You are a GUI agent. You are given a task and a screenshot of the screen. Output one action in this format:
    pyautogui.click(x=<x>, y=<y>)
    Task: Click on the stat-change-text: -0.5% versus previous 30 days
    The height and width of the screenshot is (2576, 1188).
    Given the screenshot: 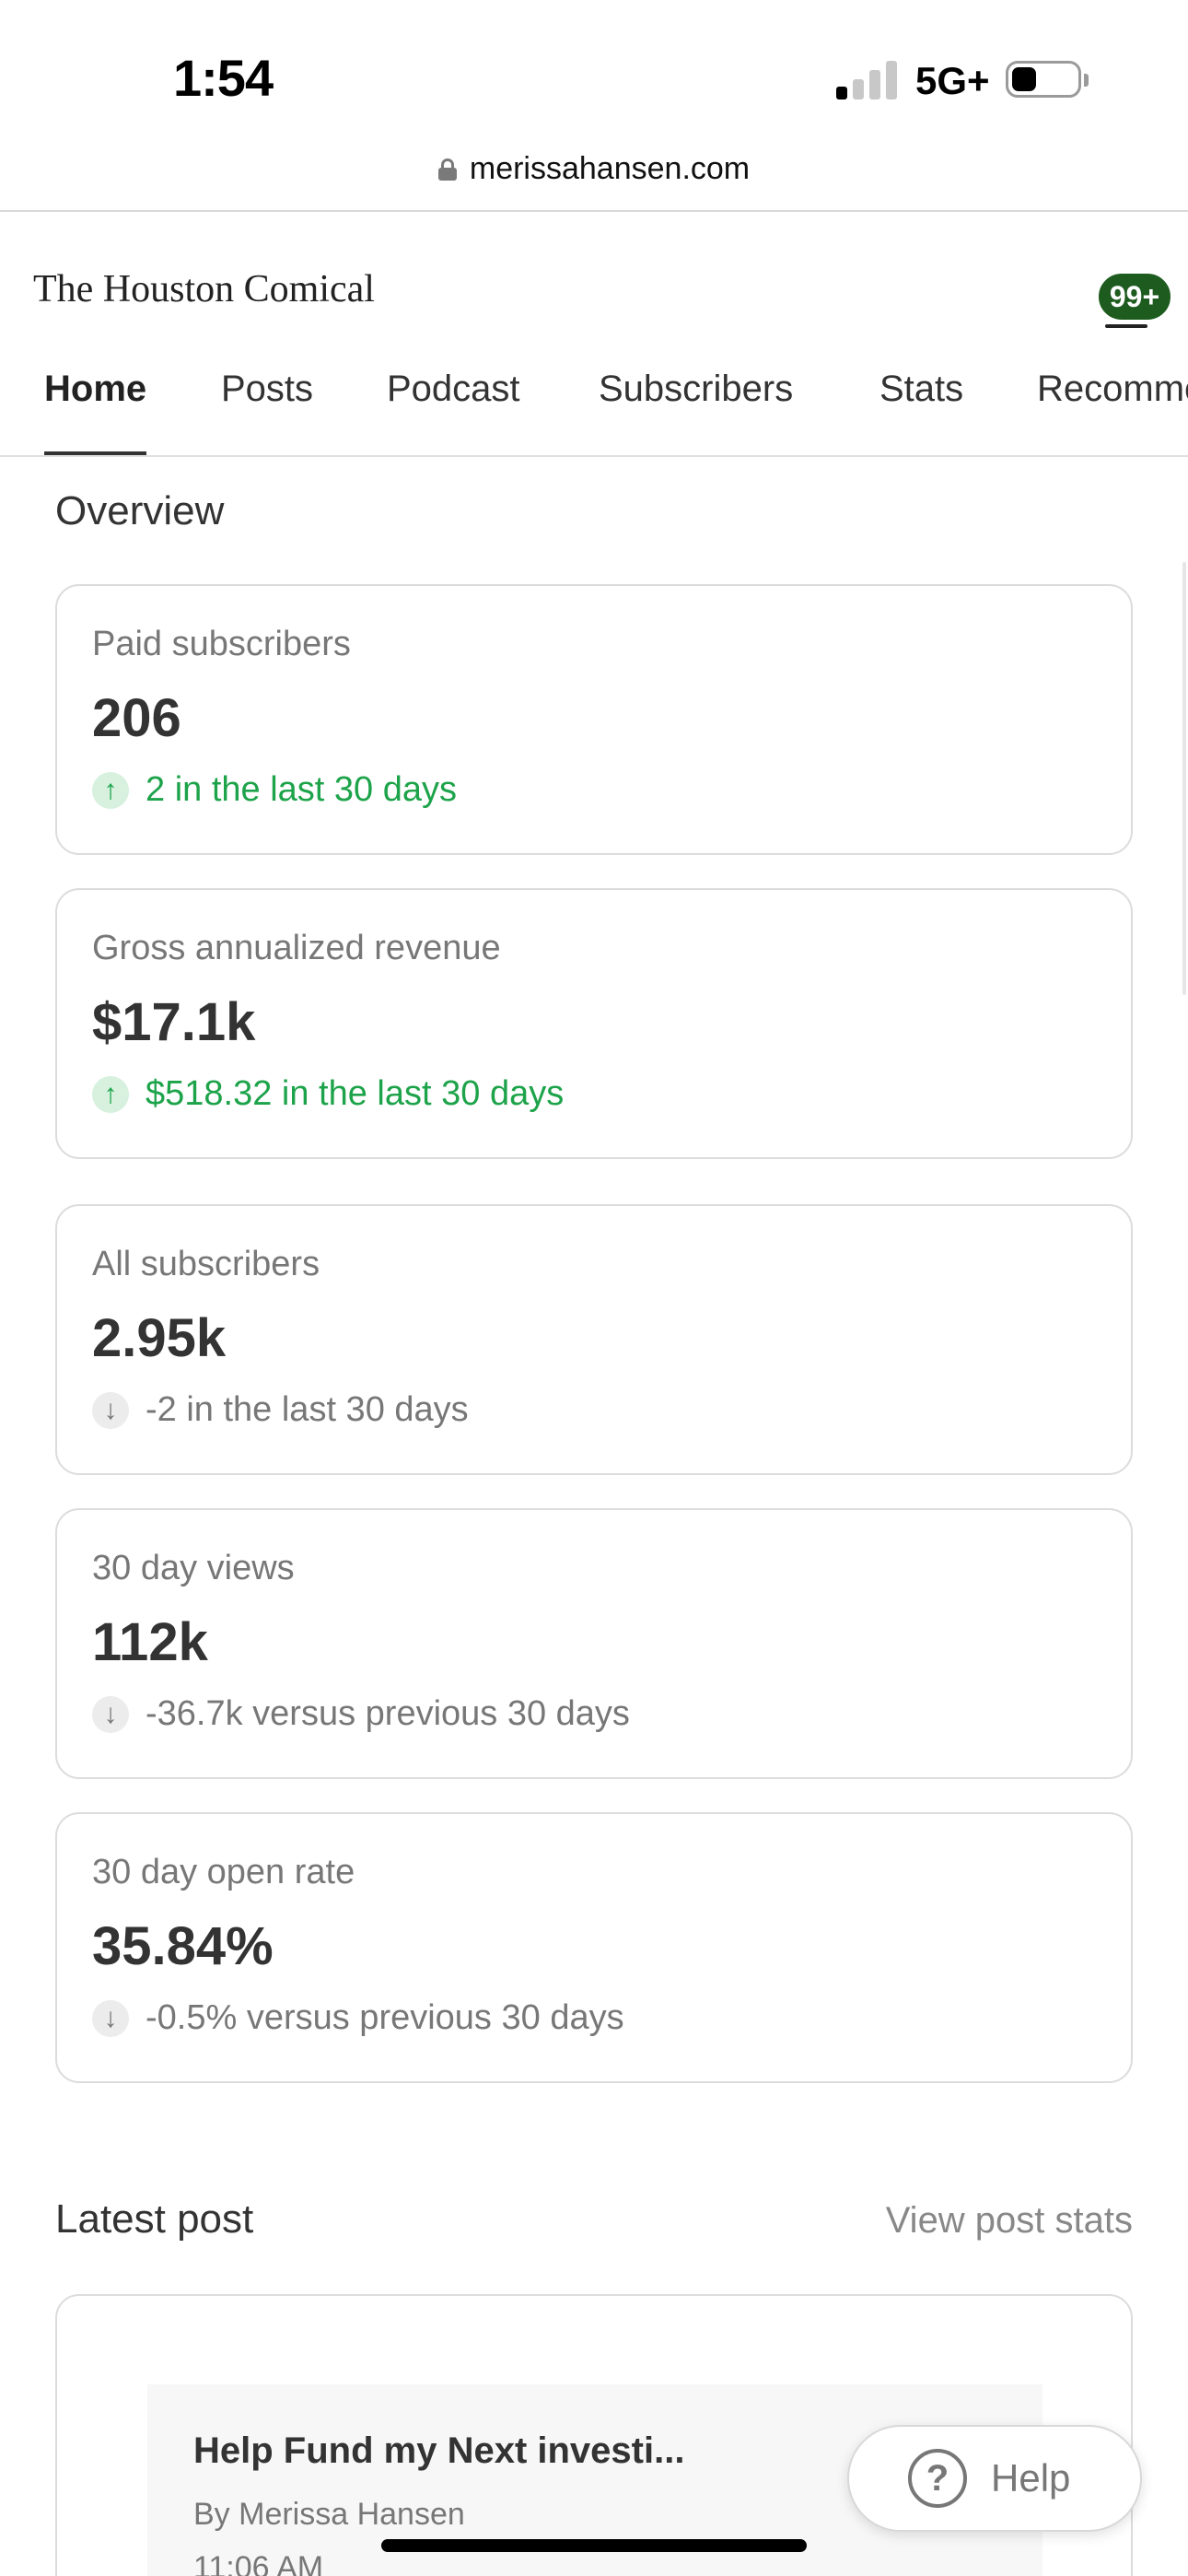 What is the action you would take?
    pyautogui.click(x=385, y=2017)
    